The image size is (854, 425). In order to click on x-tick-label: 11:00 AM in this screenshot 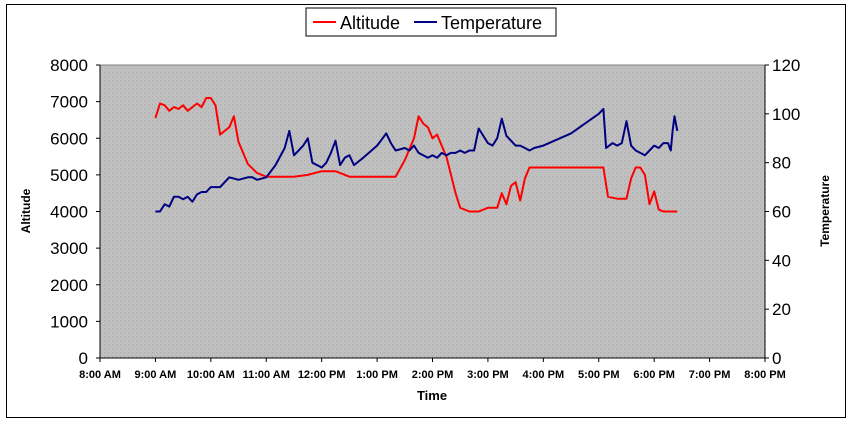, I will do `click(266, 375)`.